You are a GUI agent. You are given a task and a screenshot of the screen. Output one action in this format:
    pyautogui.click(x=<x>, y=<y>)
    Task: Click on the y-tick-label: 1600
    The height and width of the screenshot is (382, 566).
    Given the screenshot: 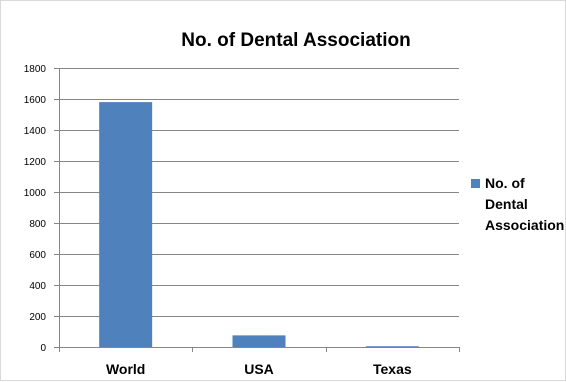 What is the action you would take?
    pyautogui.click(x=35, y=100)
    